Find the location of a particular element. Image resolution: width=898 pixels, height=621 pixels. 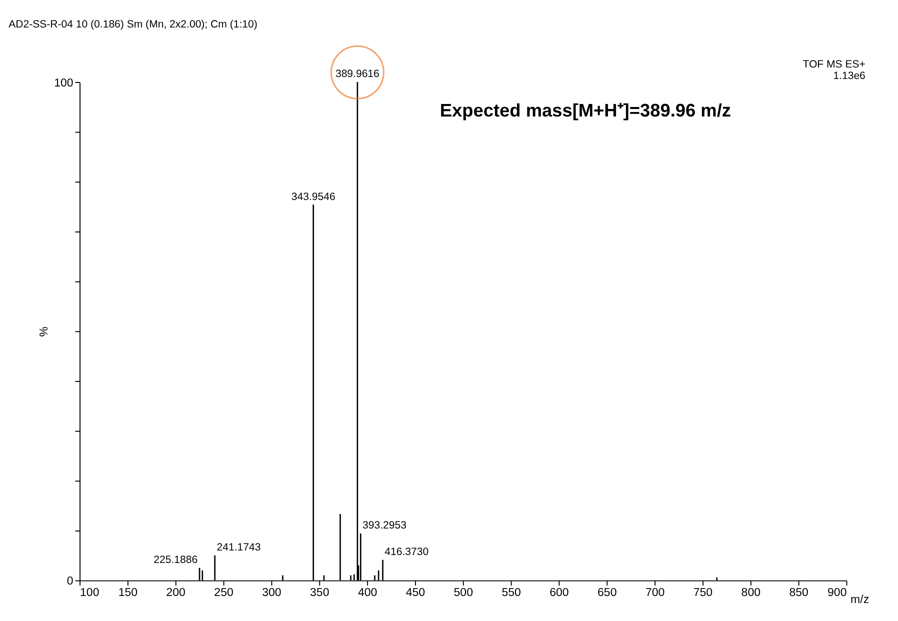

annotation: 343.9546 is located at coordinates (313, 196).